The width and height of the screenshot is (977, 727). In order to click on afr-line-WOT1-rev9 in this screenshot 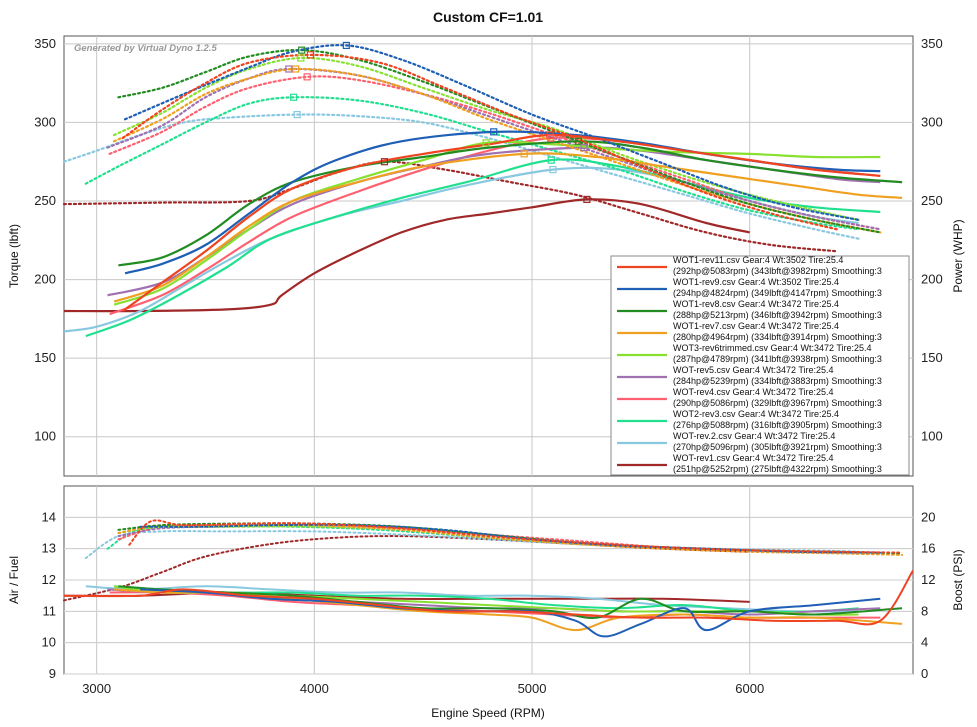, I will do `click(510, 613)`.